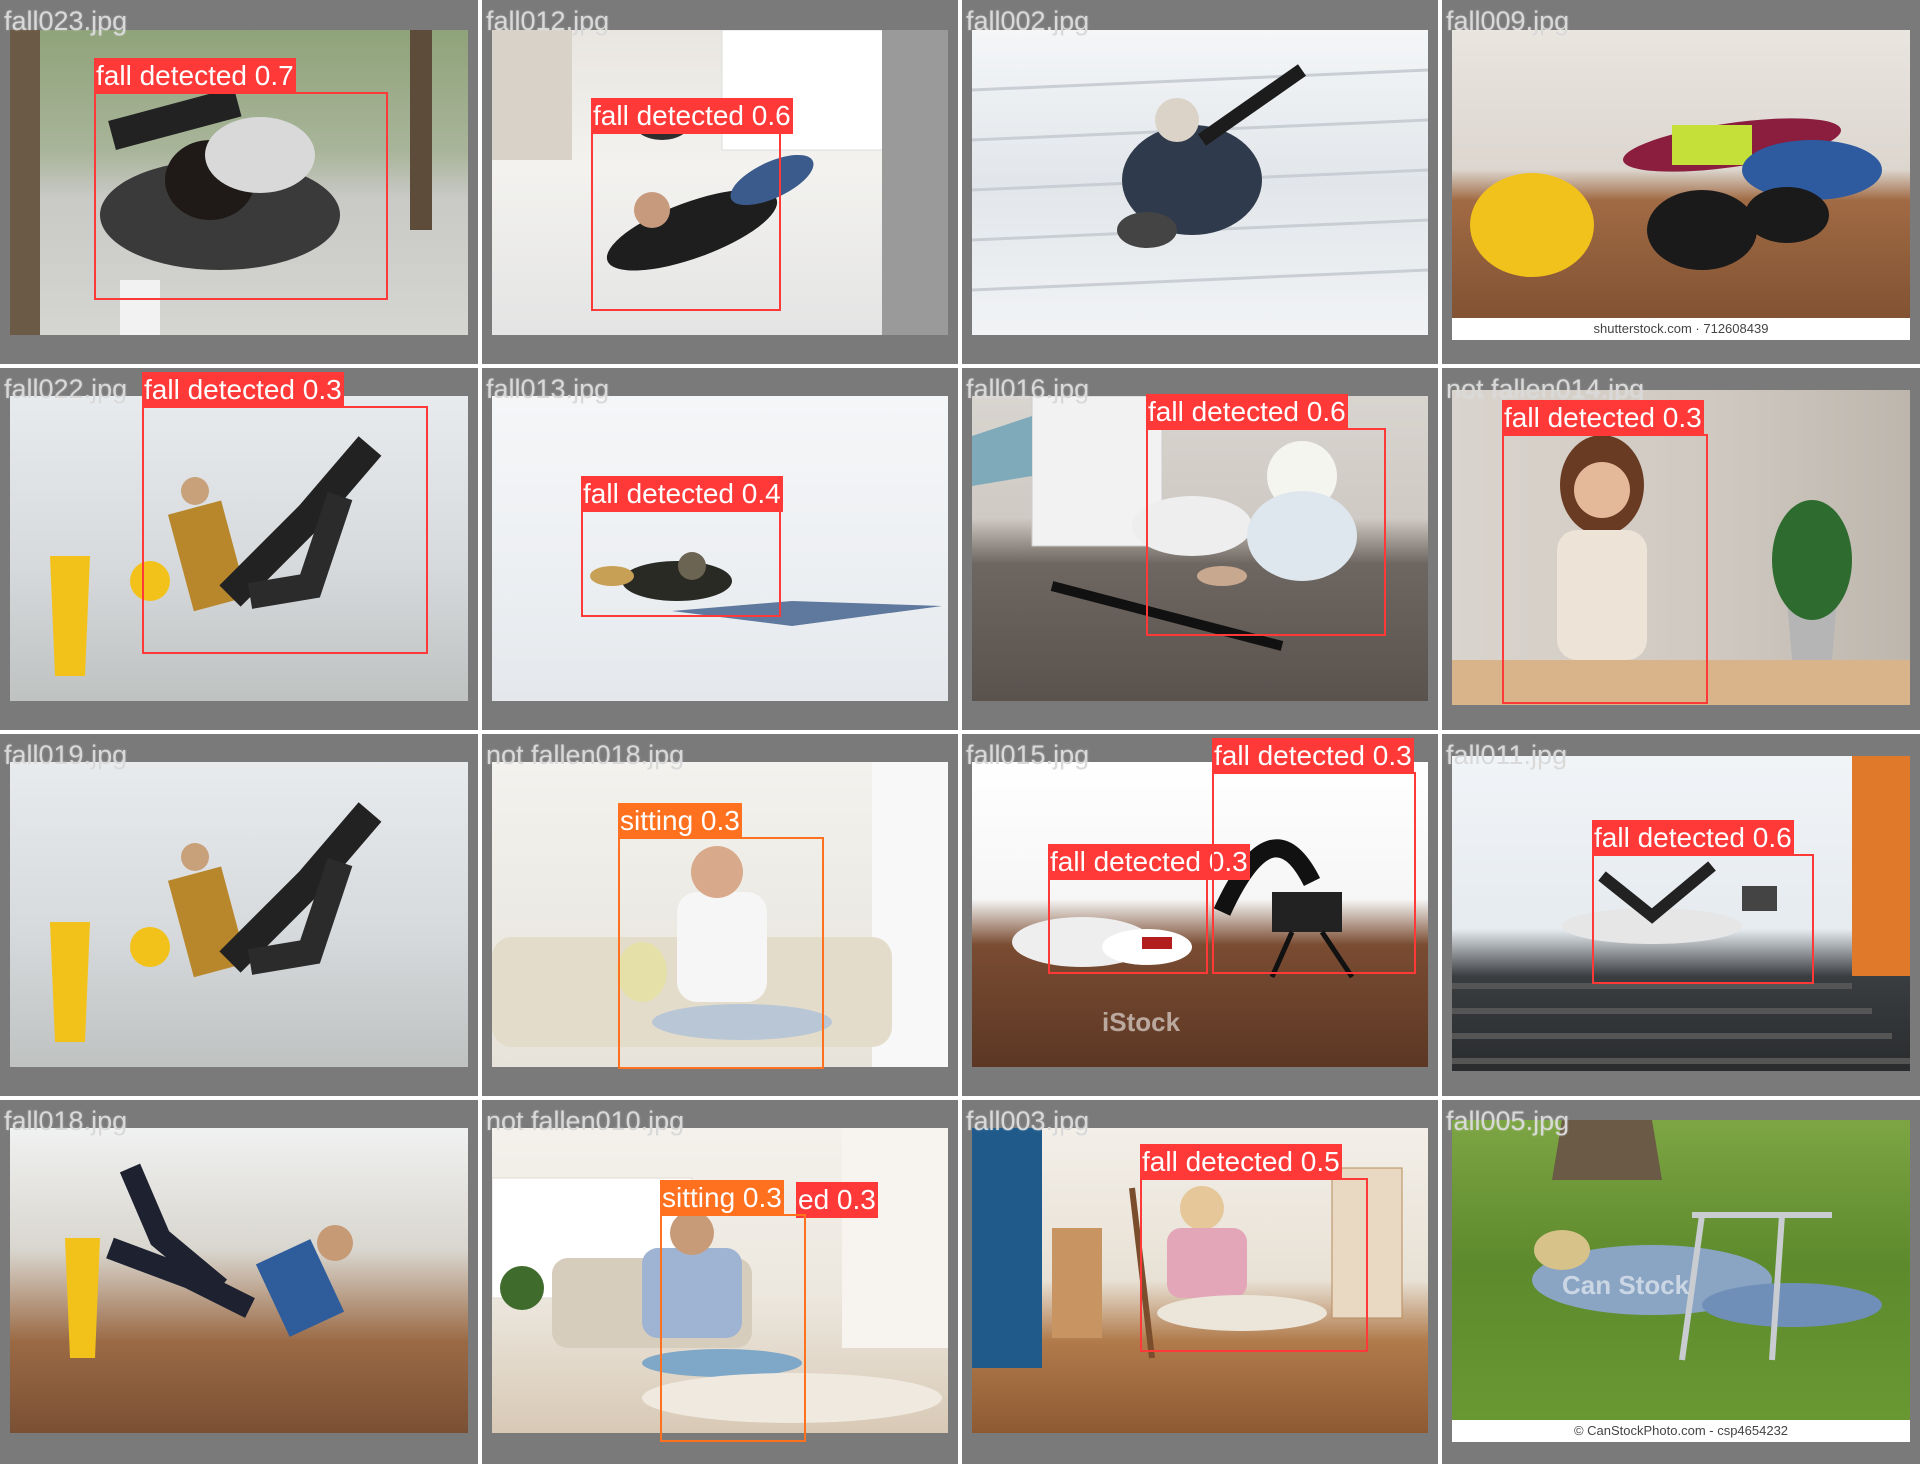 This screenshot has height=1464, width=1920. I want to click on stock-caption: shutterstock.com · 712608439, so click(1681, 329).